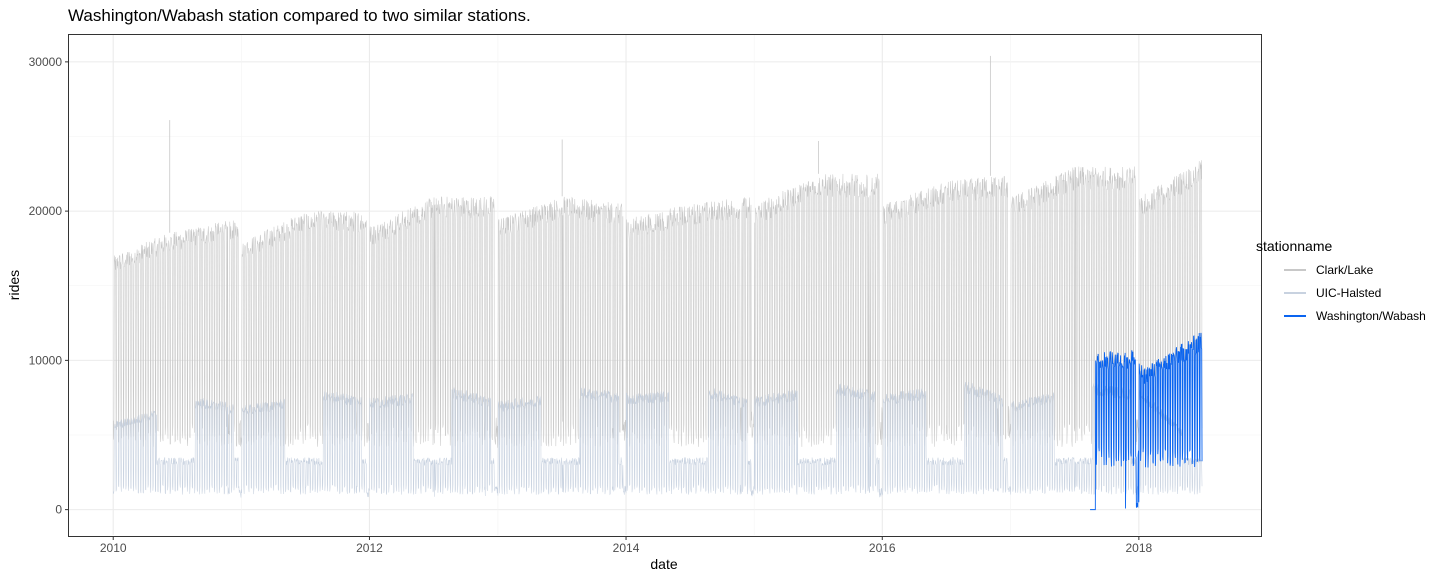  What do you see at coordinates (882, 548) in the screenshot?
I see `x-tick-label: 2016` at bounding box center [882, 548].